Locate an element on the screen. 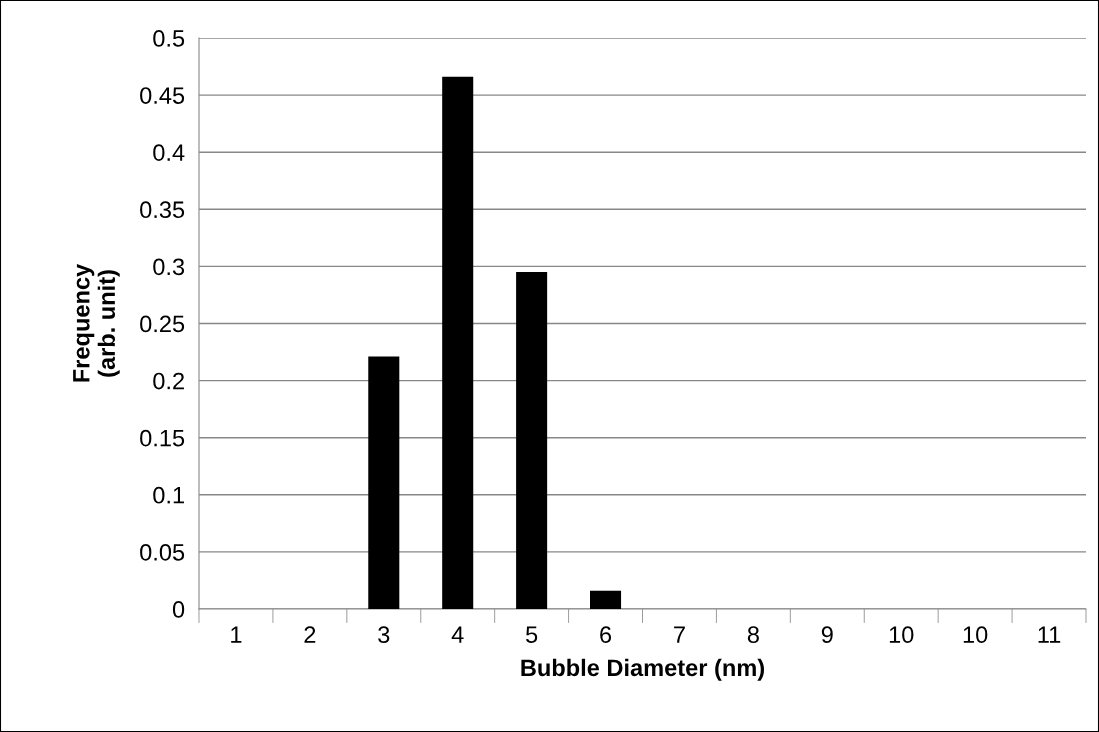 The image size is (1099, 732). x-tick-label: 2 is located at coordinates (310, 634).